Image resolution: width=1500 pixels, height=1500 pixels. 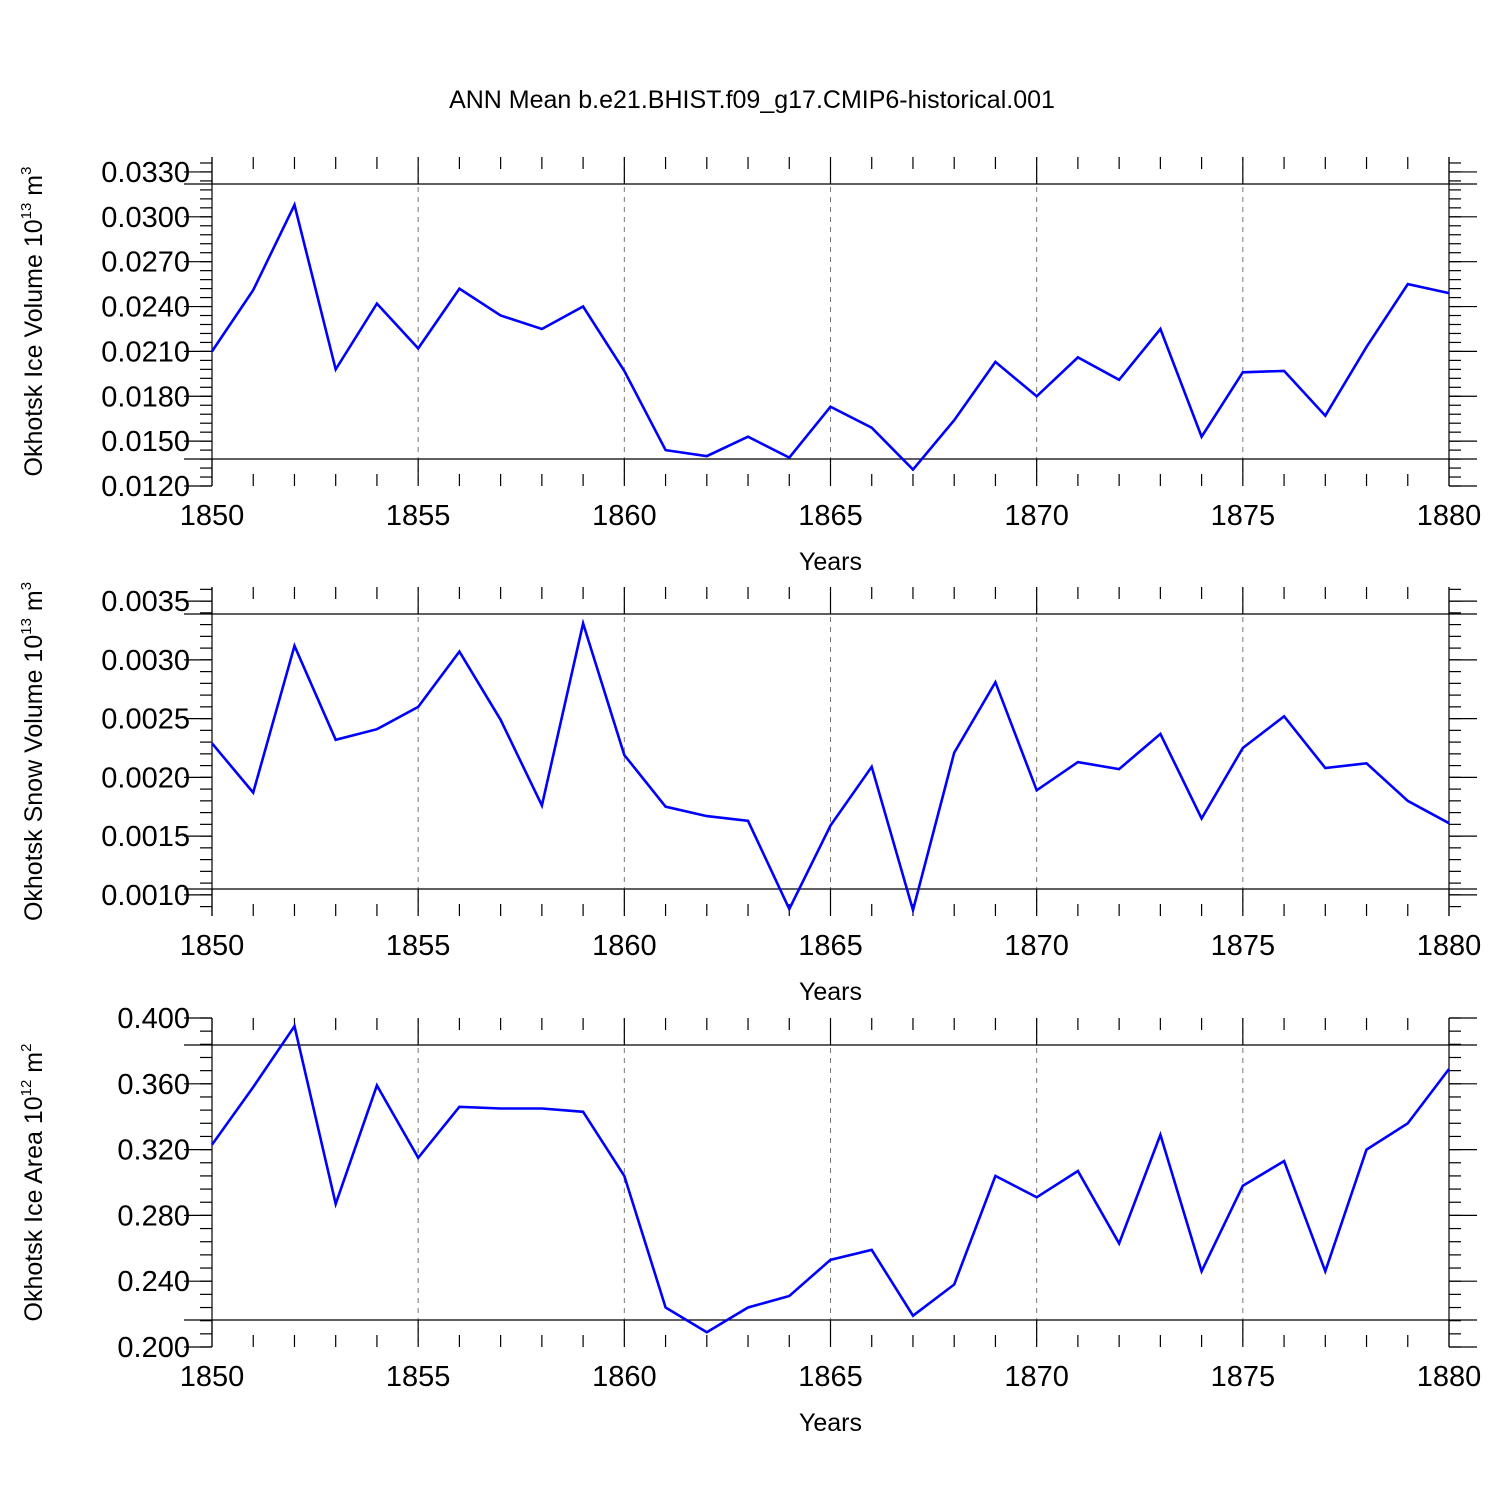 I want to click on y-tick-label: 0.0120, so click(x=145, y=487).